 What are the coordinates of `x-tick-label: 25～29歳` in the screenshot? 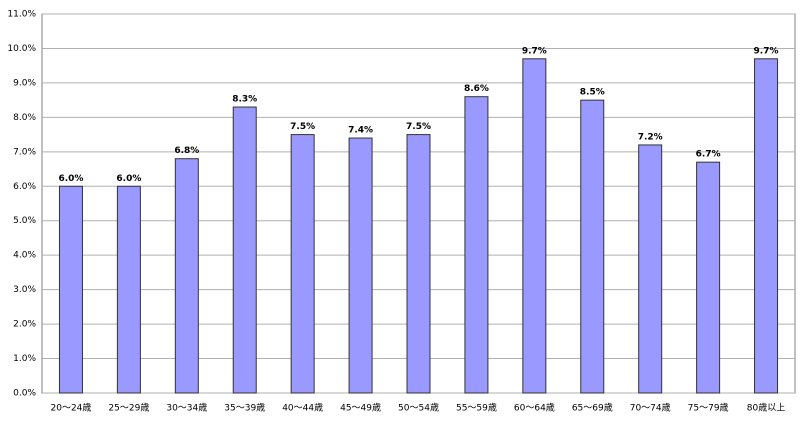 It's located at (128, 408).